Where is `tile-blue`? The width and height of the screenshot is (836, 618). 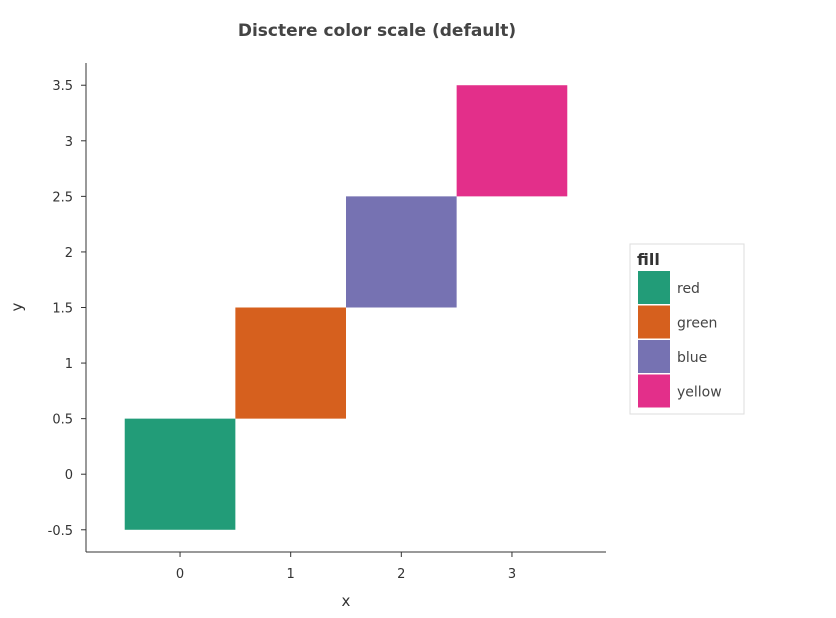
tile-blue is located at coordinates (401, 252).